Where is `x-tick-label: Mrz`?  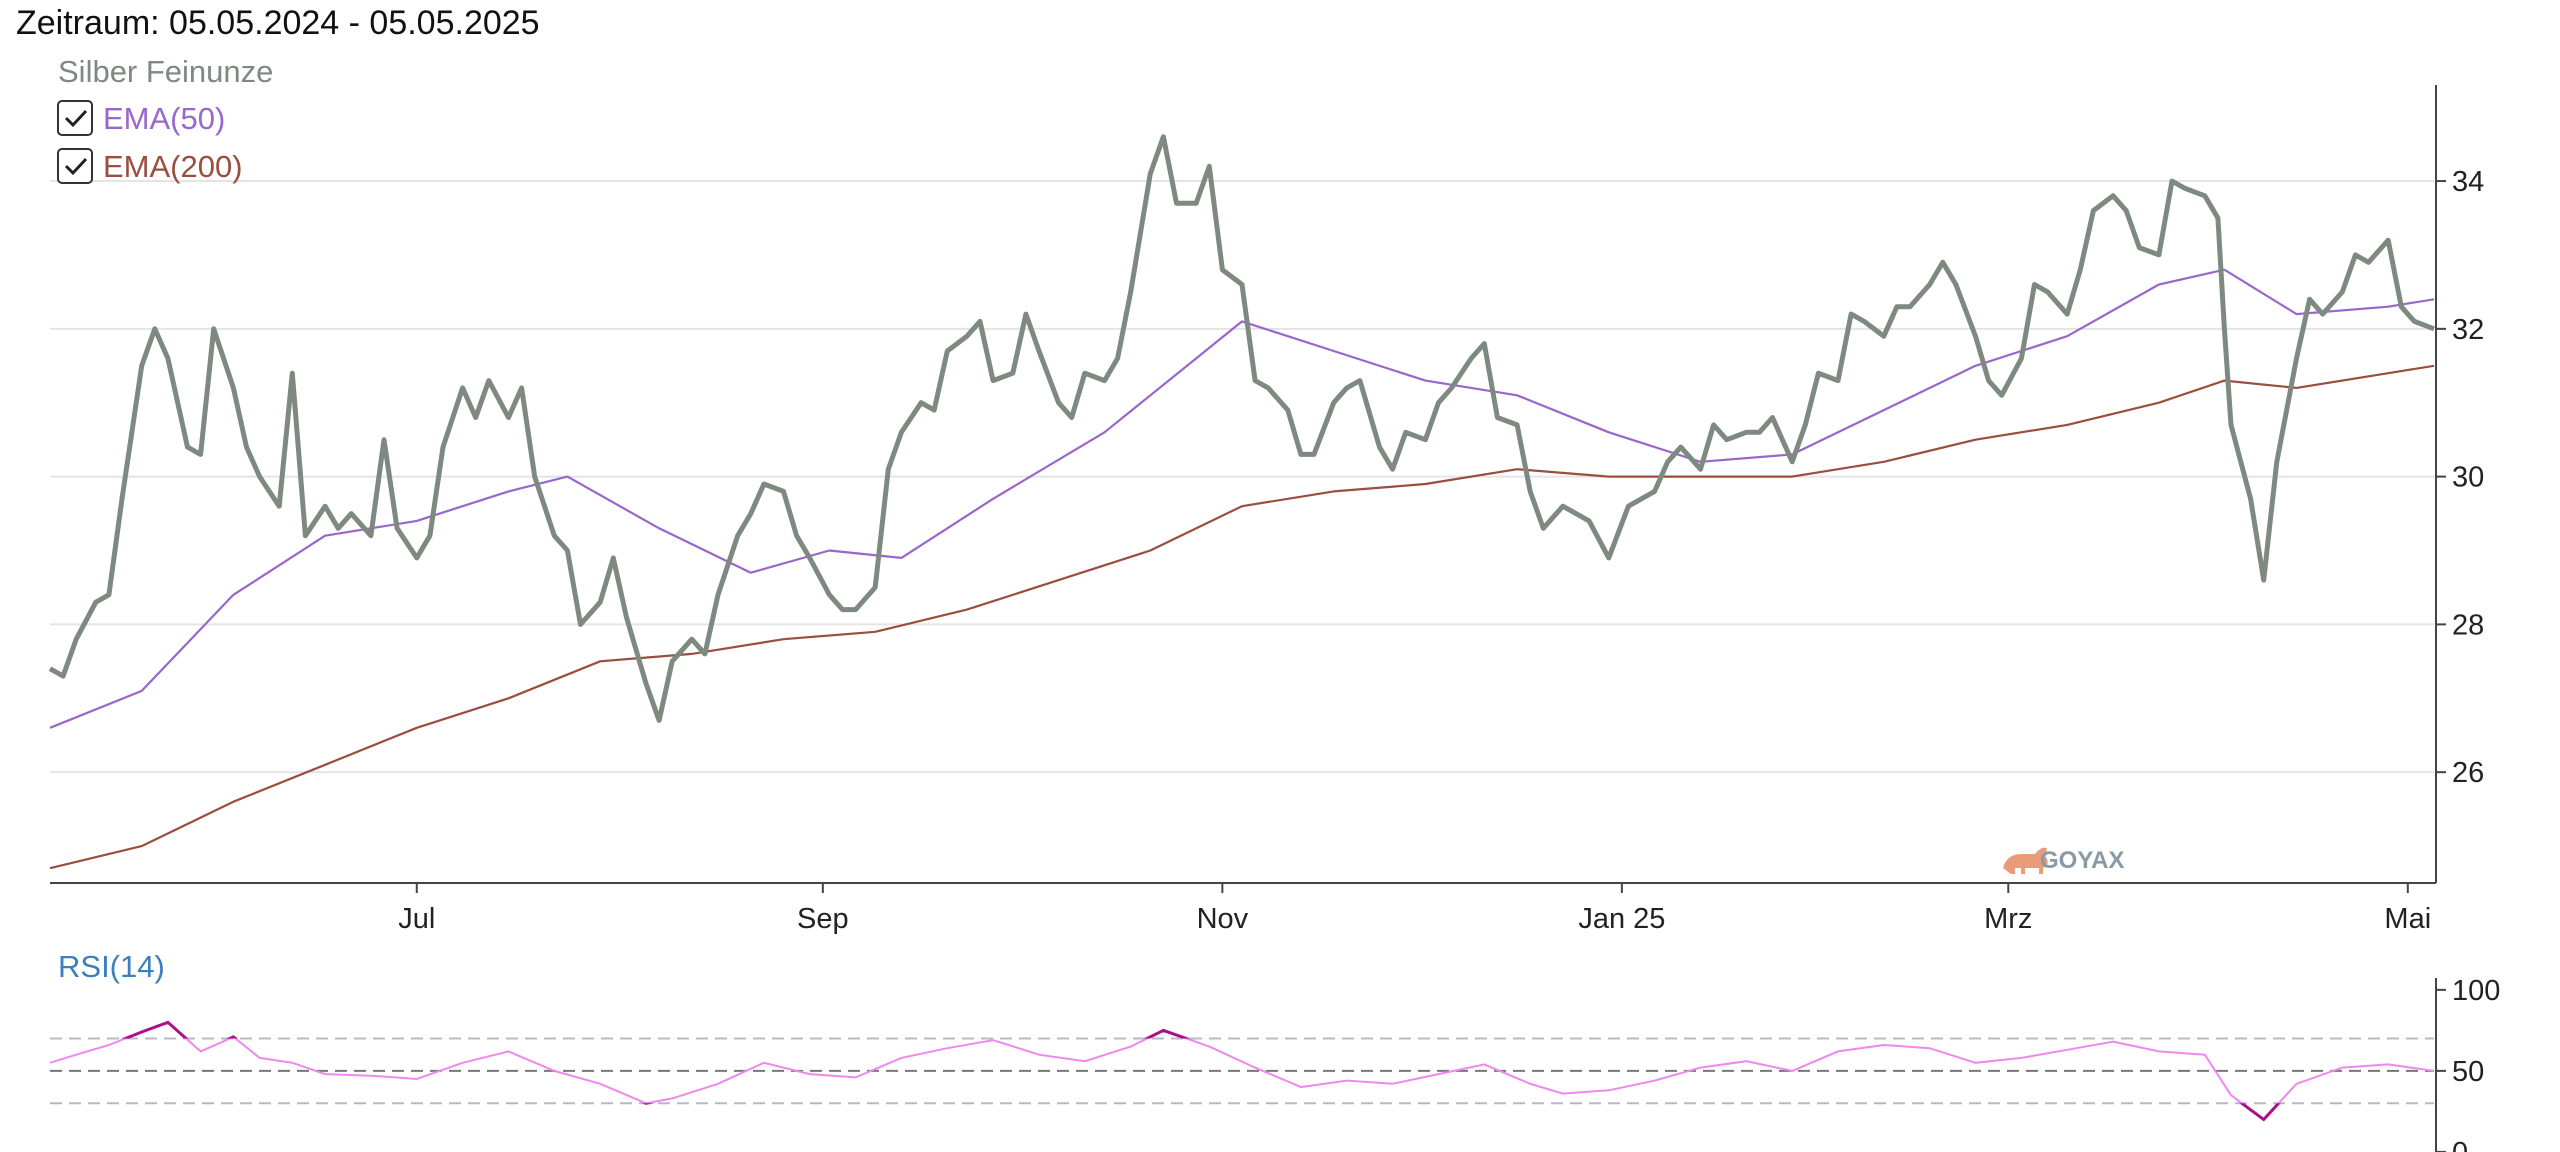 x-tick-label: Mrz is located at coordinates (2008, 919).